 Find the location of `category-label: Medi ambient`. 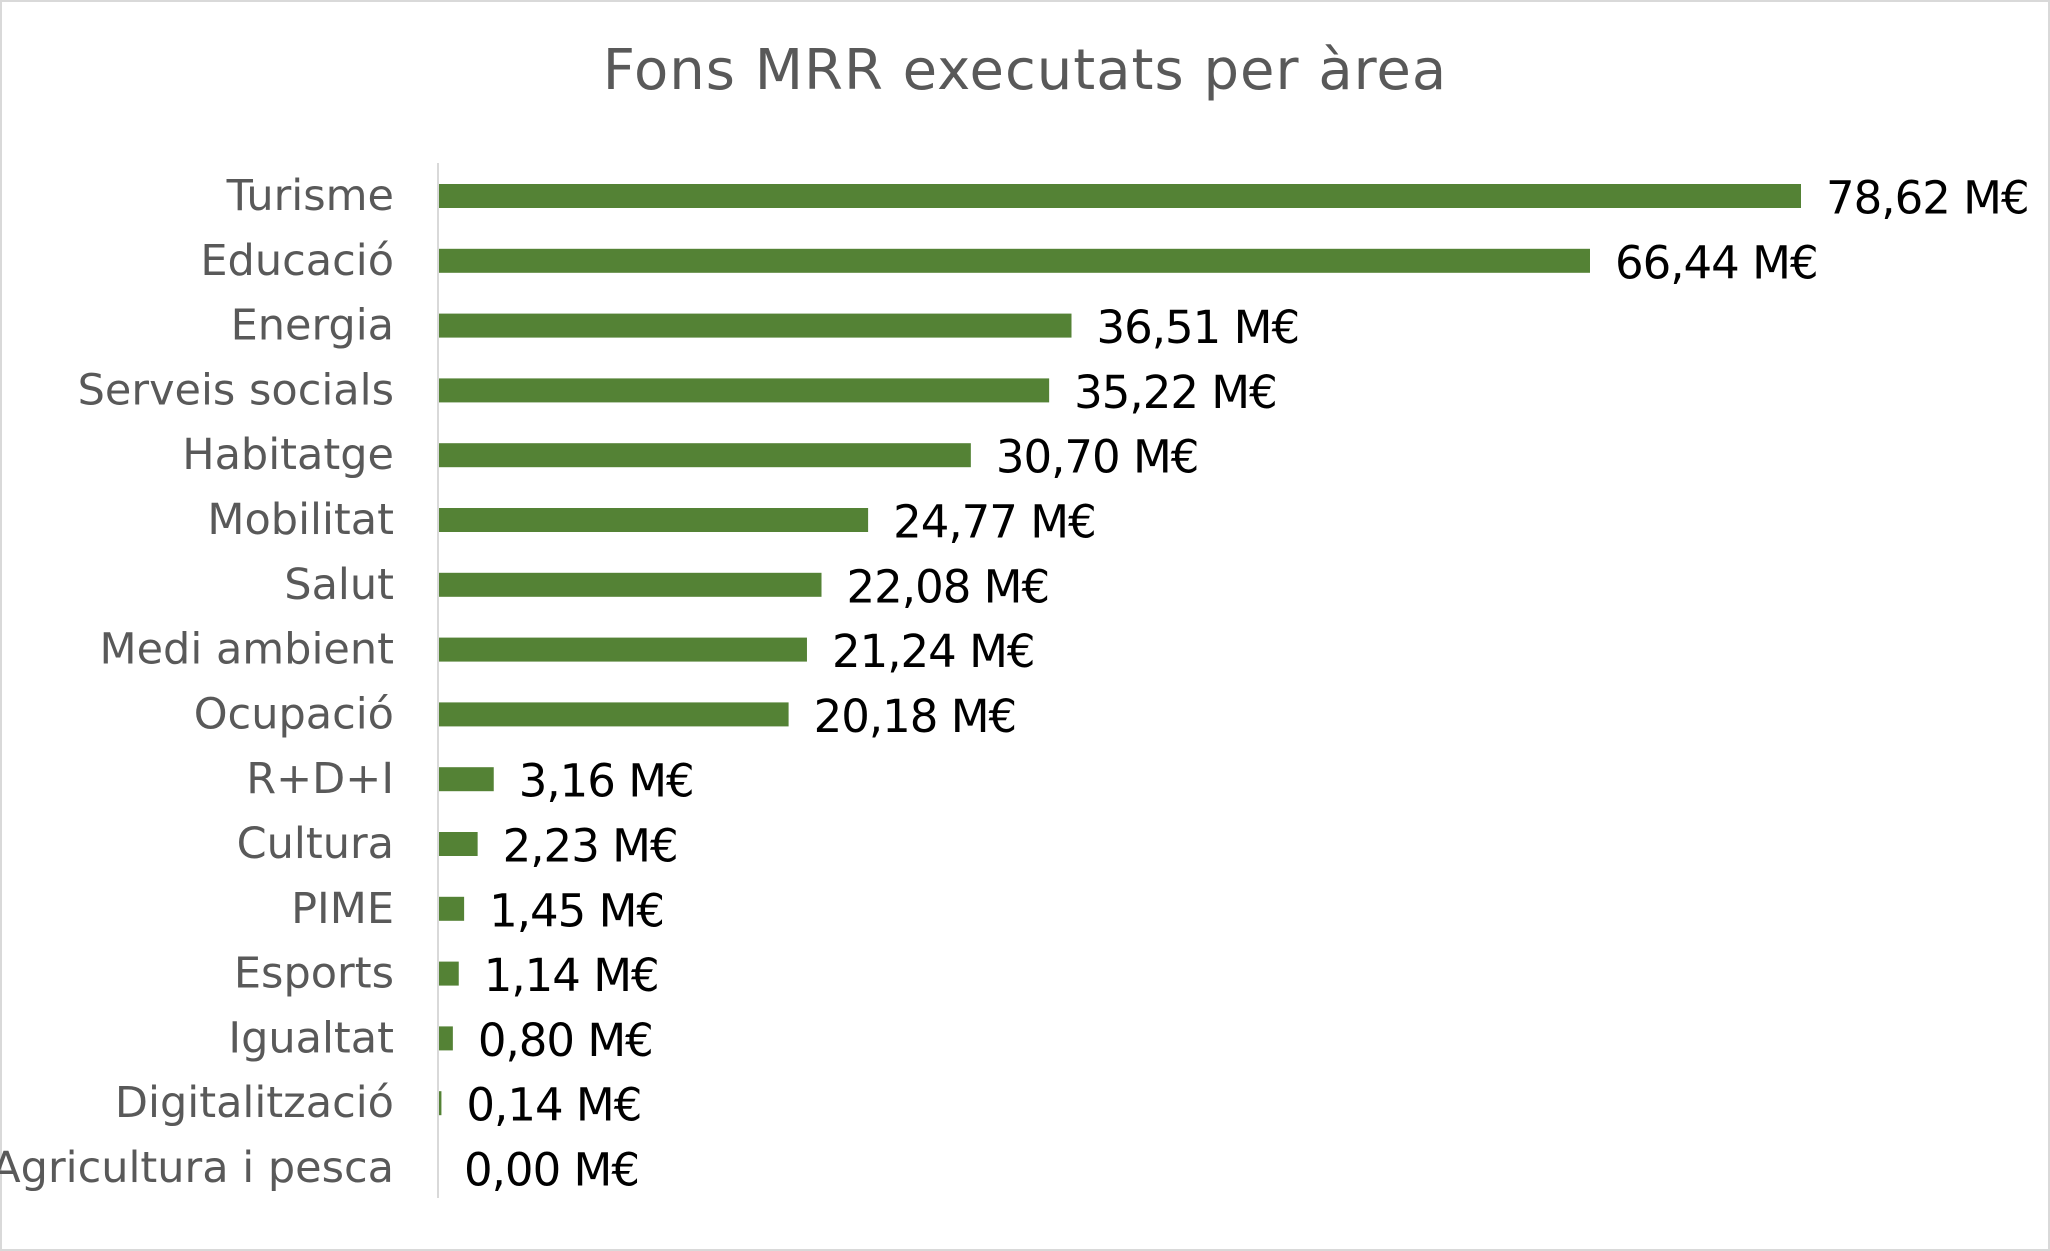

category-label: Medi ambient is located at coordinates (246, 650).